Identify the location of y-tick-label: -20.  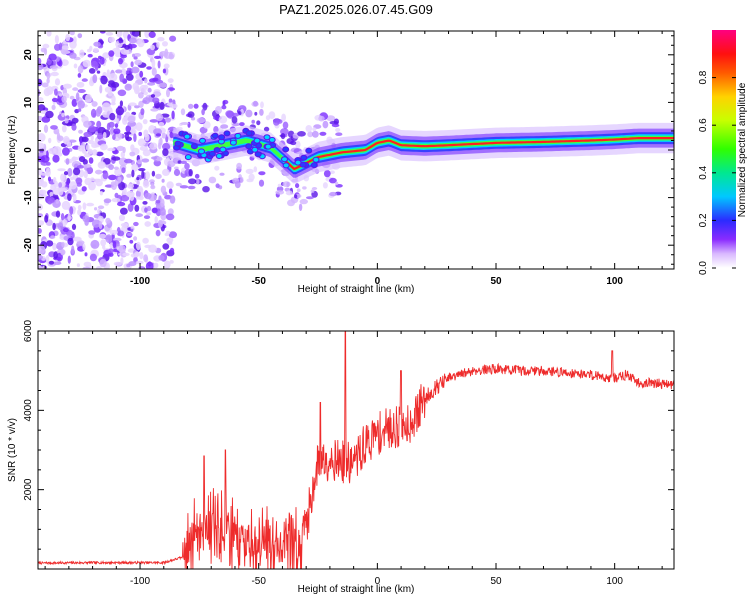
(28, 245).